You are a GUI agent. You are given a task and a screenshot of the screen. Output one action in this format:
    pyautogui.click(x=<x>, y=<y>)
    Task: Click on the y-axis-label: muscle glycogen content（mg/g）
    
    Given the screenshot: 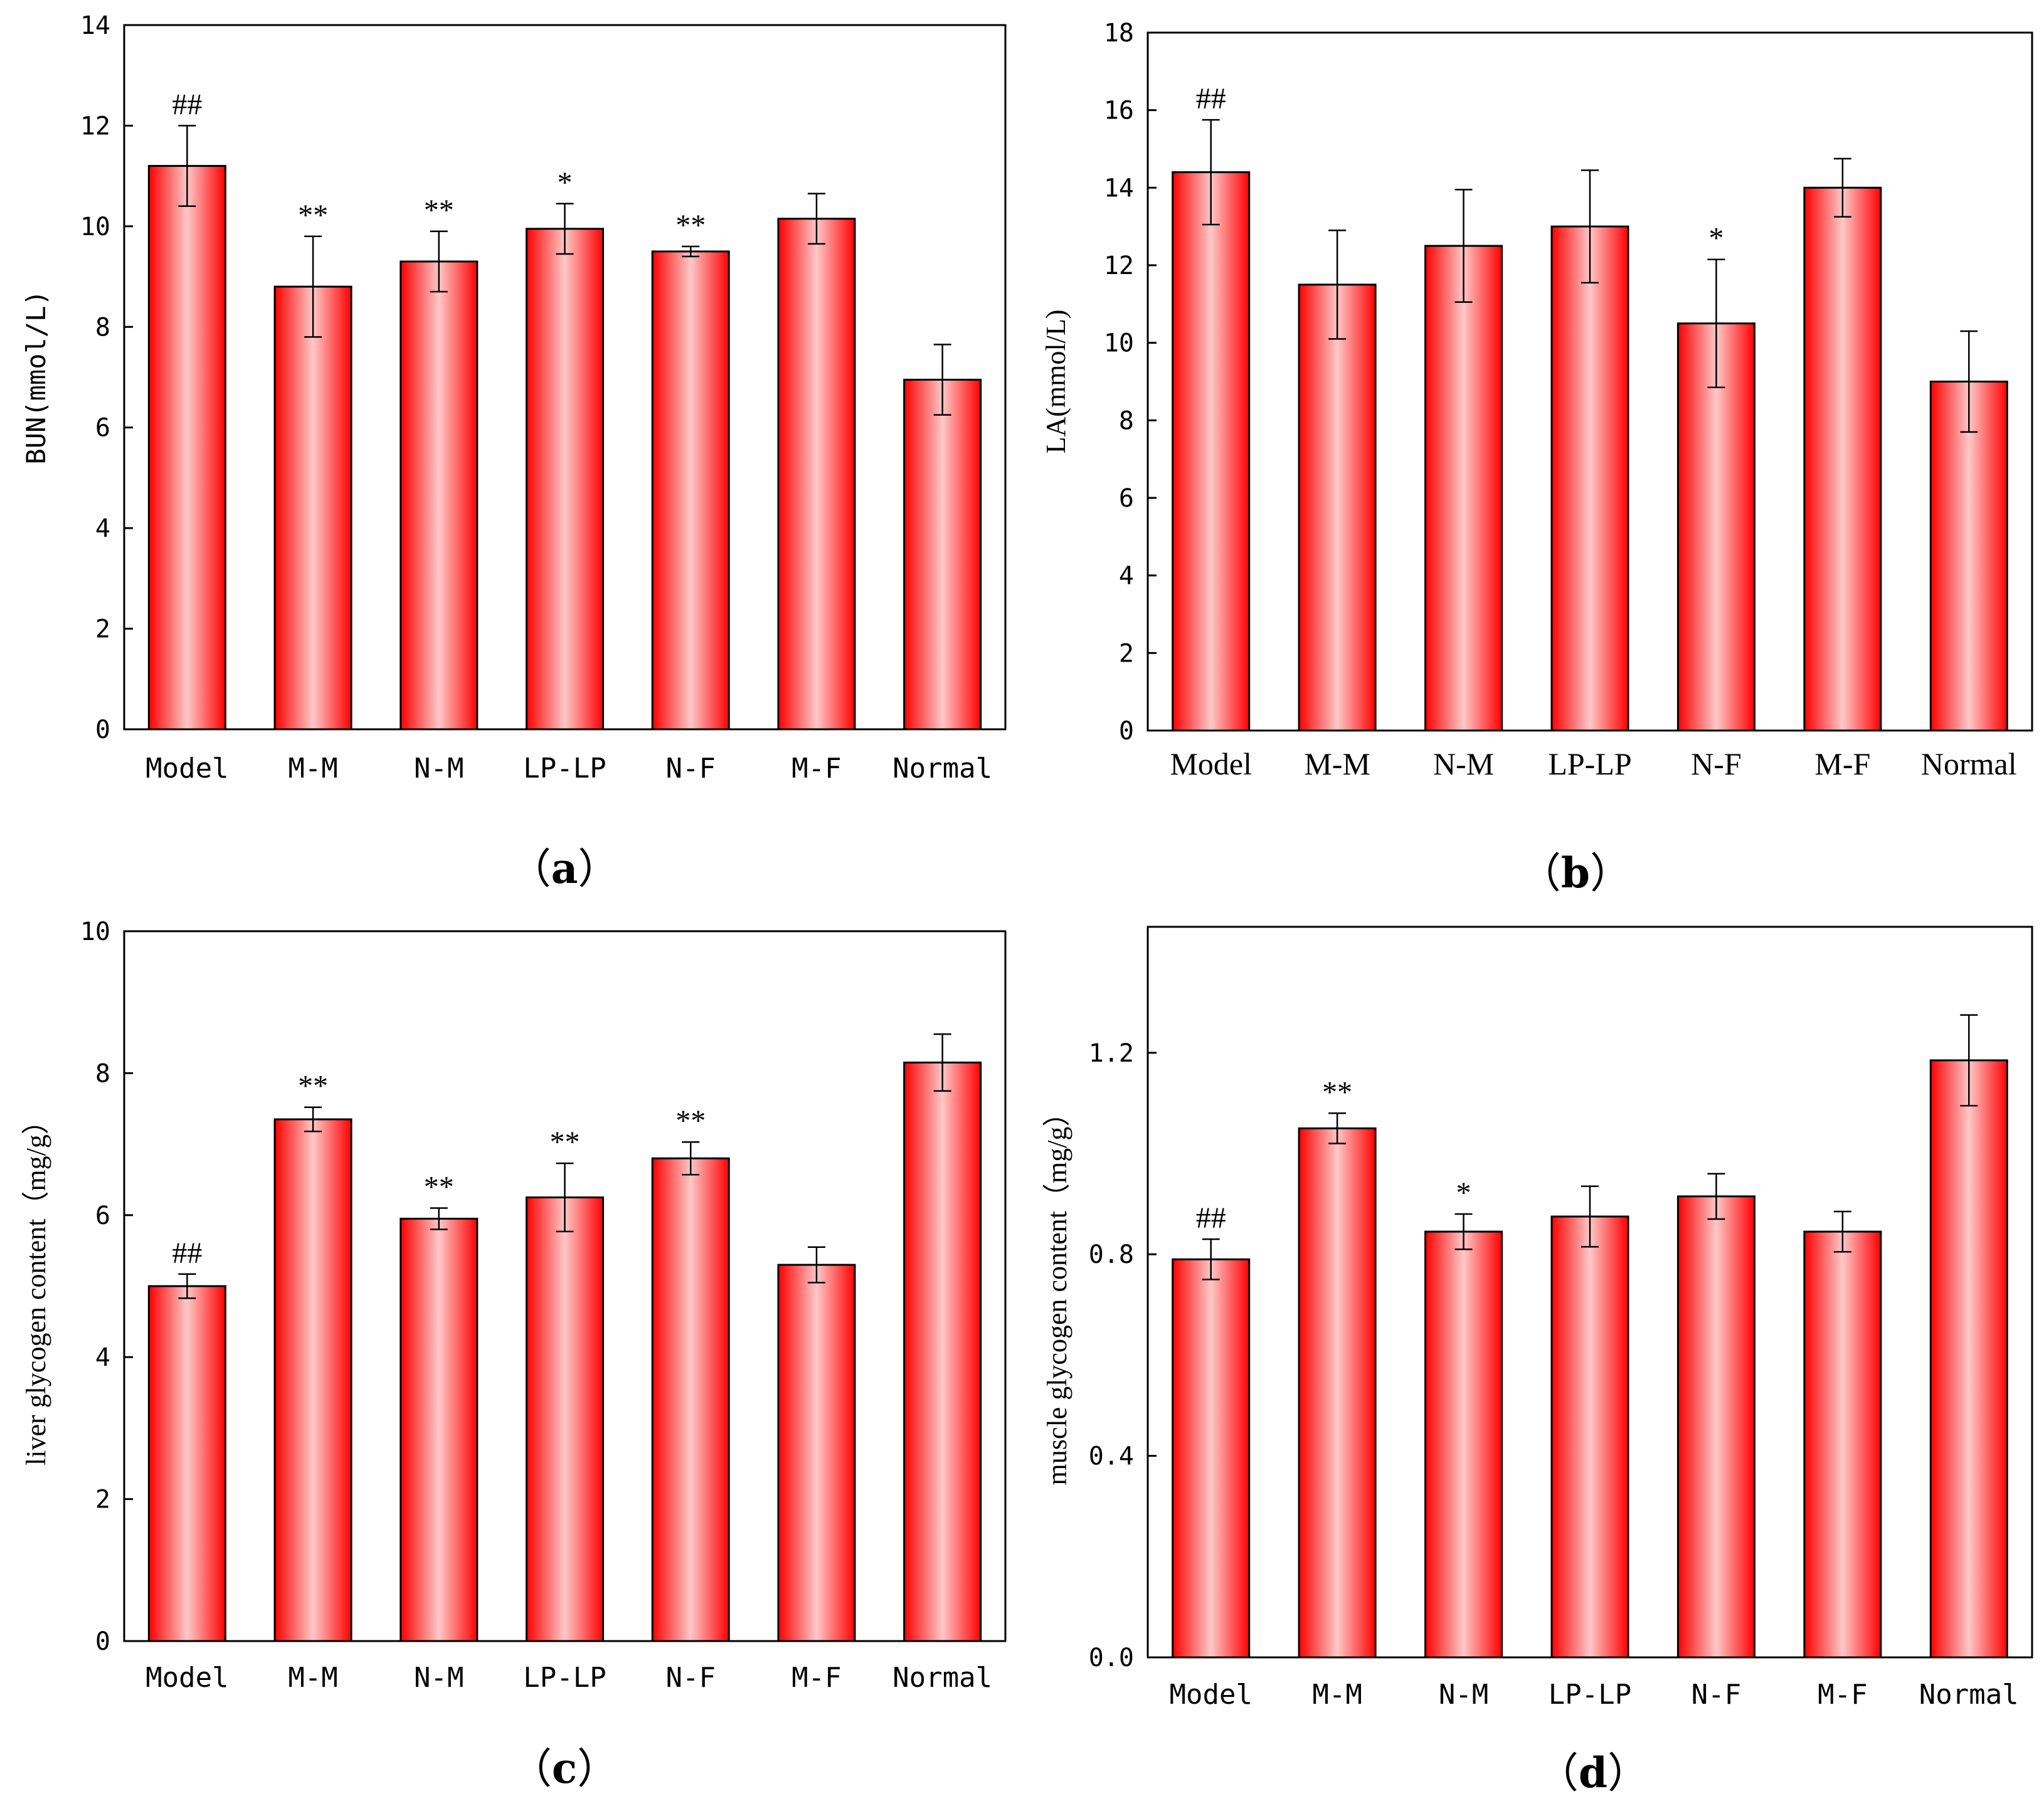 What is the action you would take?
    pyautogui.click(x=1057, y=1292)
    